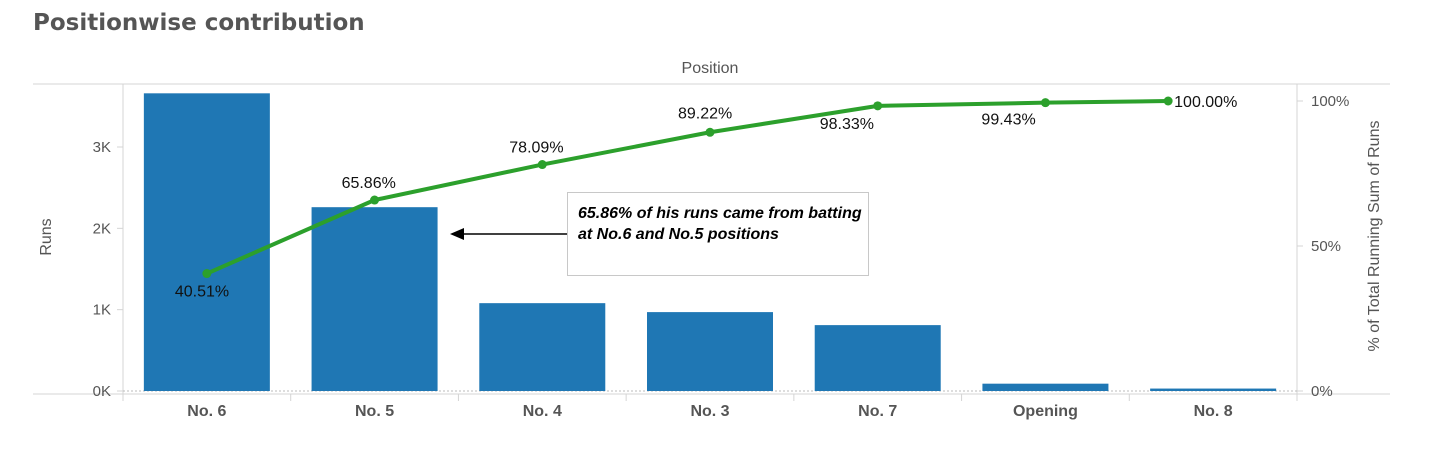 The image size is (1432, 454). I want to click on line-data-label: 78.09%, so click(536, 148).